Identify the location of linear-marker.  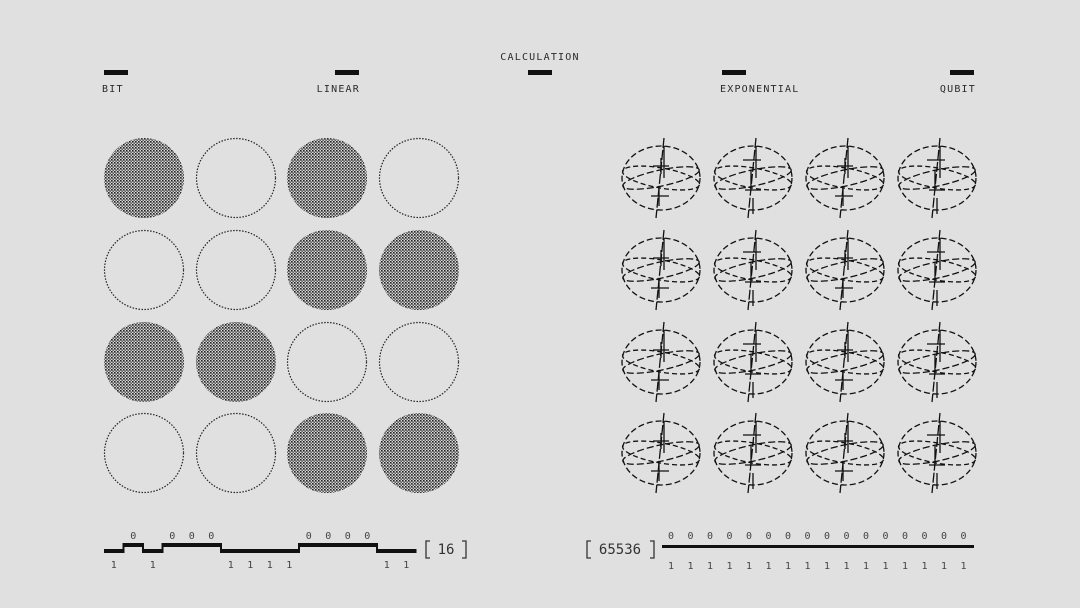
(347, 72).